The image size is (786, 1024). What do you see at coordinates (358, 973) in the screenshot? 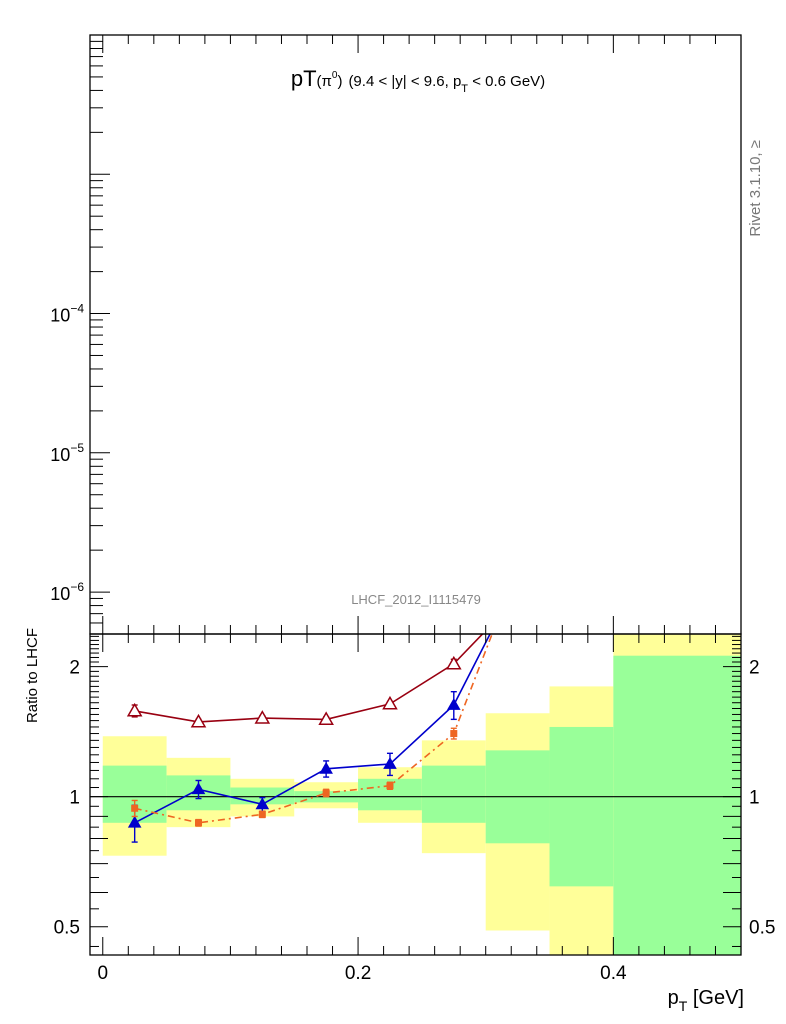
I see `x-tick-label-1: 0.2` at bounding box center [358, 973].